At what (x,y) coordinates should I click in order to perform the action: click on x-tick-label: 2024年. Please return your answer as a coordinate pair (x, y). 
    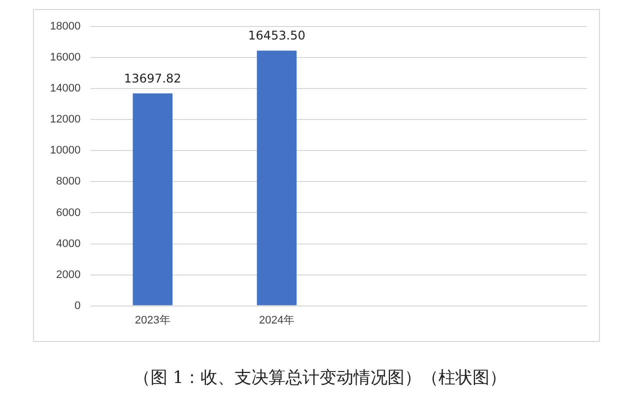
    Looking at the image, I should click on (276, 320).